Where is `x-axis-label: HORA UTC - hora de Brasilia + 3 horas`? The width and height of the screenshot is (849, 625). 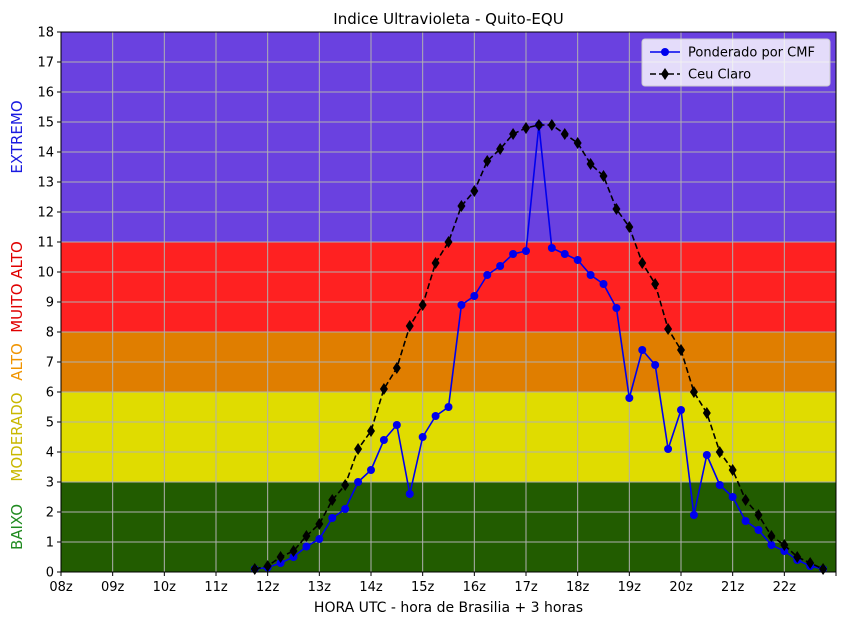 x-axis-label: HORA UTC - hora de Brasilia + 3 horas is located at coordinates (448, 608).